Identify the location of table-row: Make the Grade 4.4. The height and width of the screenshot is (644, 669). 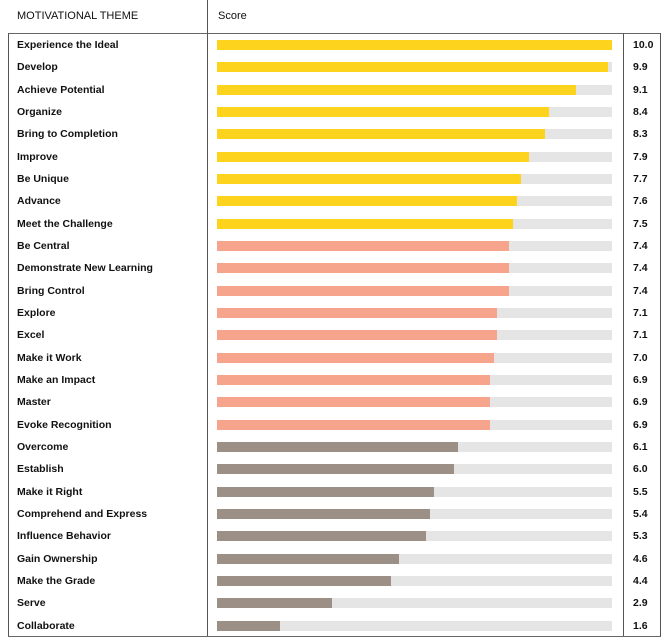
(334, 581).